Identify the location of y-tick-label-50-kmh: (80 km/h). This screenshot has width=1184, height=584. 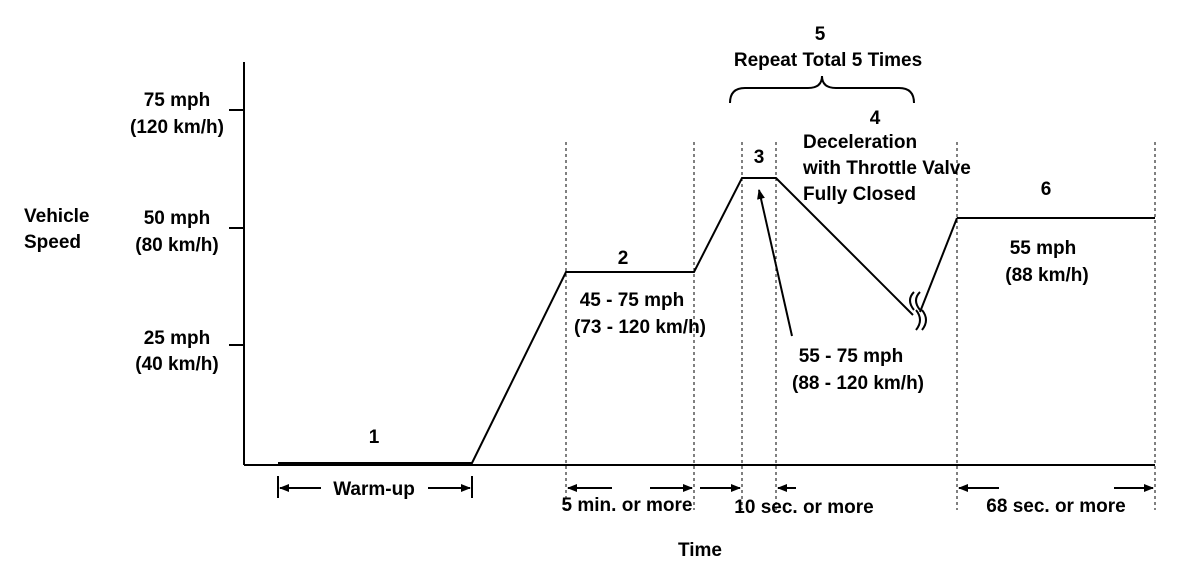
(176, 245).